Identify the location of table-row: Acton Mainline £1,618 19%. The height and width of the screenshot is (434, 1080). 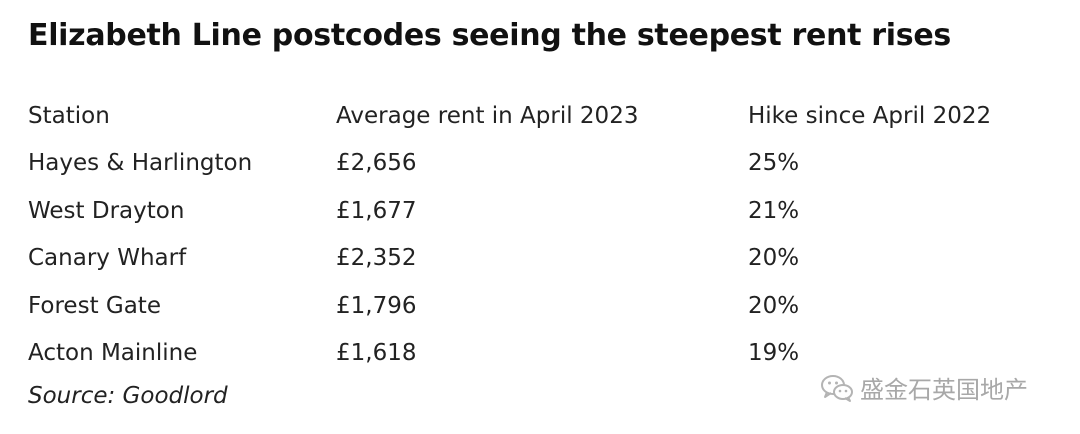
(538, 354).